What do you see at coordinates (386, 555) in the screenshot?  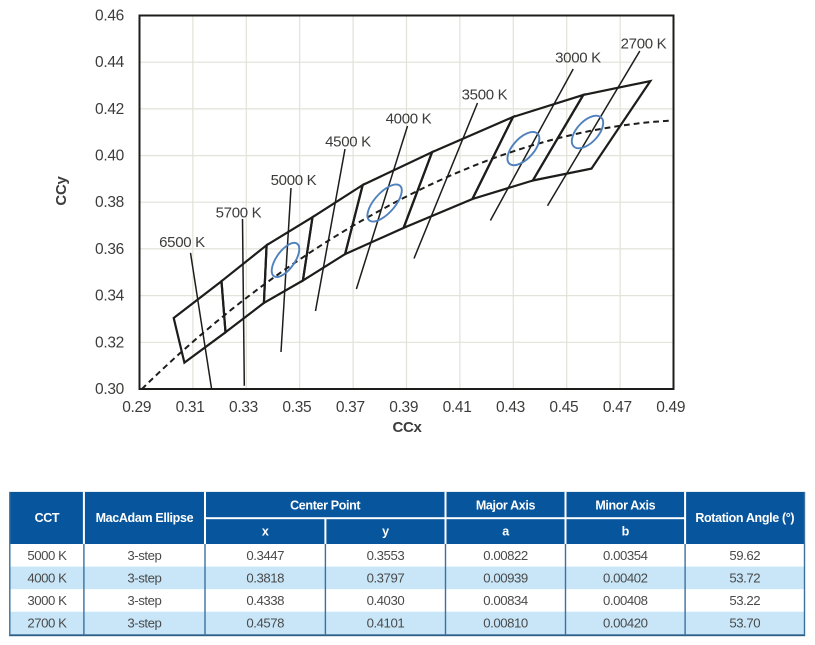 I see `svg-text: 0.3553` at bounding box center [386, 555].